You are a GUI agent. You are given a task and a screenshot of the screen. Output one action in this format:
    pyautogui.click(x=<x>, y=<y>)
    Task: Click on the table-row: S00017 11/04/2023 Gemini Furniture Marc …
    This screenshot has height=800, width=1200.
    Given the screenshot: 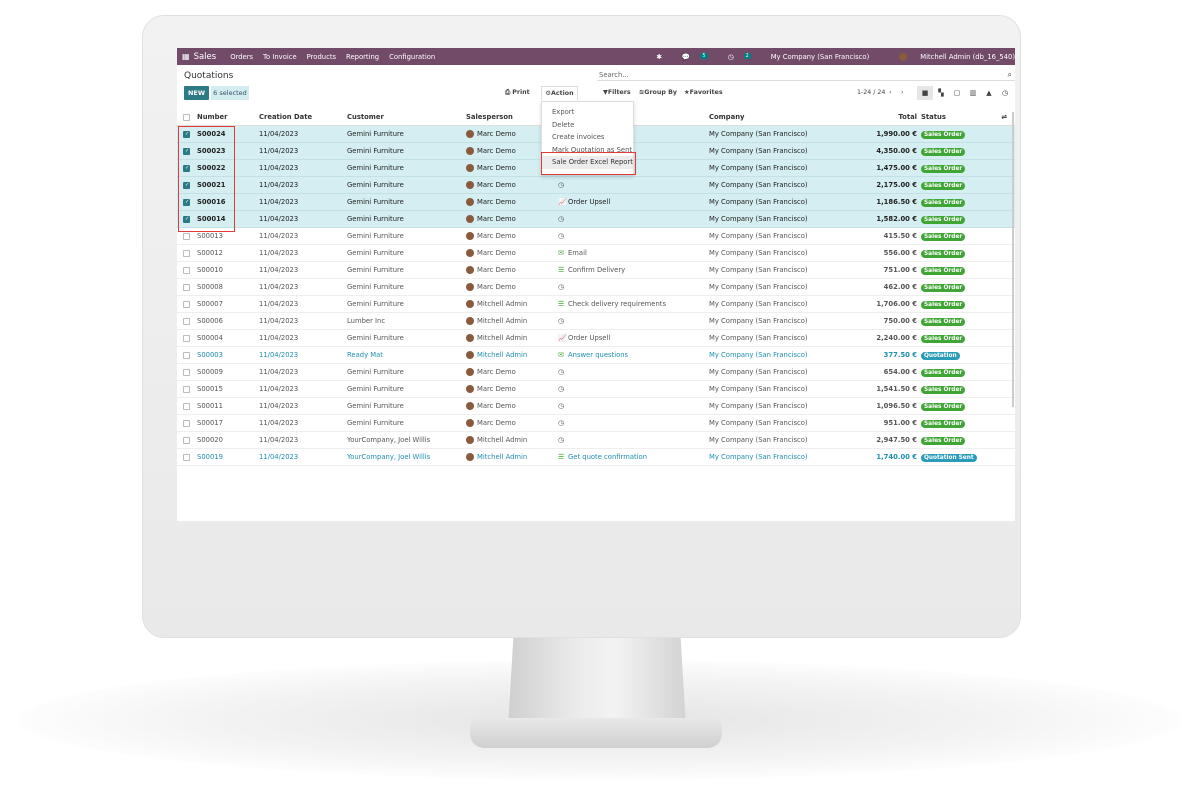 What is the action you would take?
    pyautogui.click(x=596, y=423)
    